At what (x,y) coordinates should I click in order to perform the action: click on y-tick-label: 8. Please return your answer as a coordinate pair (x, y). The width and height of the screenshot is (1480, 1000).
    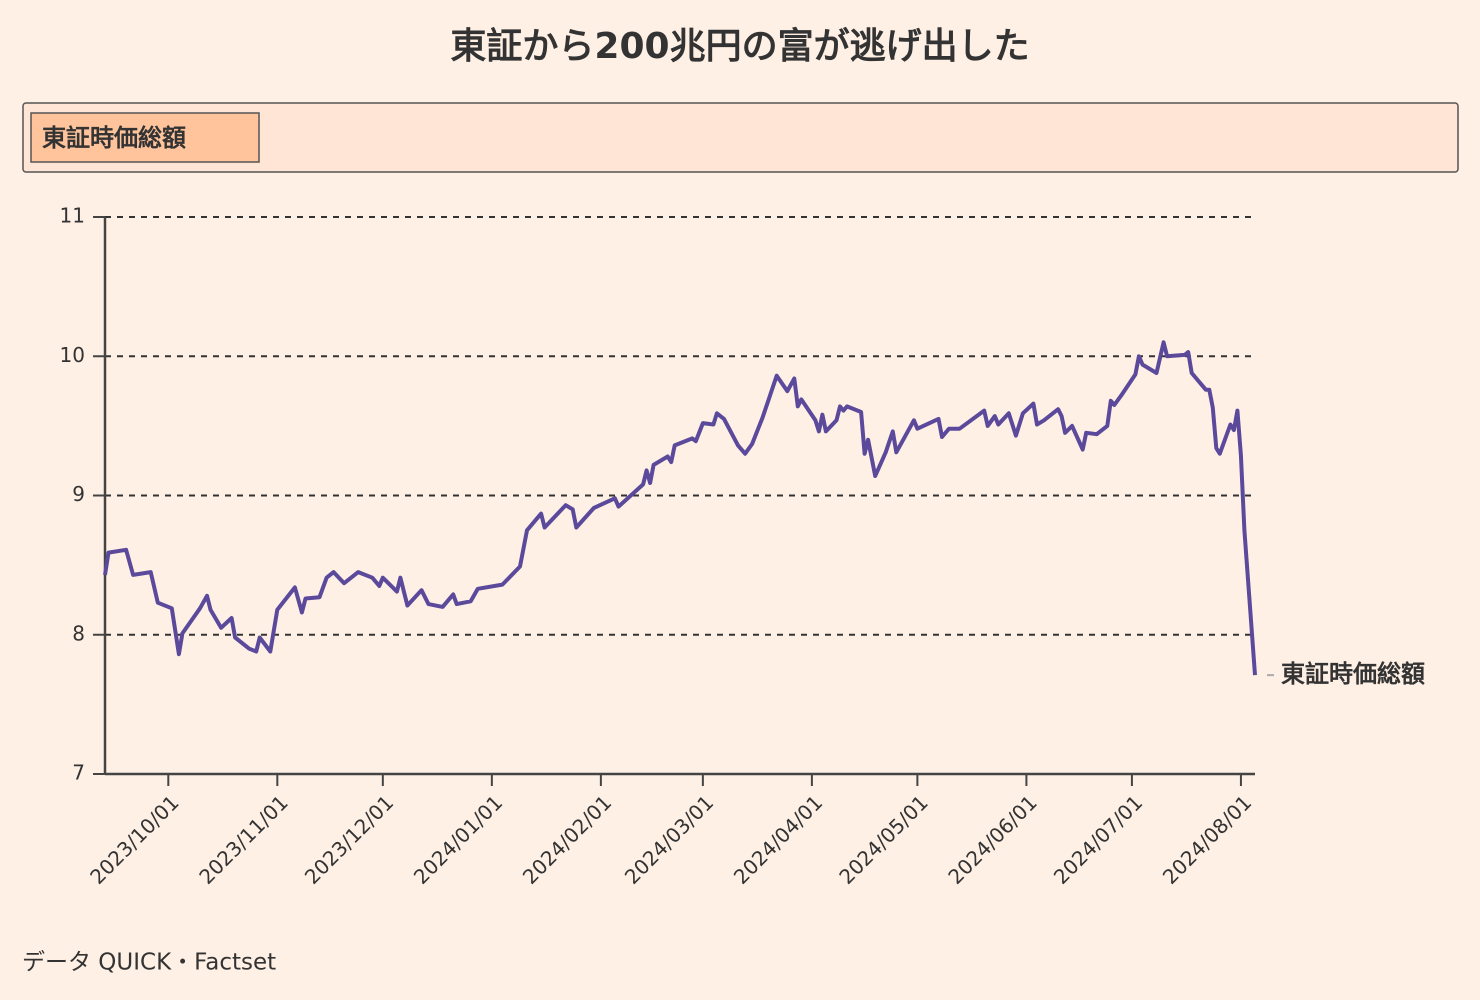
    Looking at the image, I should click on (78, 633).